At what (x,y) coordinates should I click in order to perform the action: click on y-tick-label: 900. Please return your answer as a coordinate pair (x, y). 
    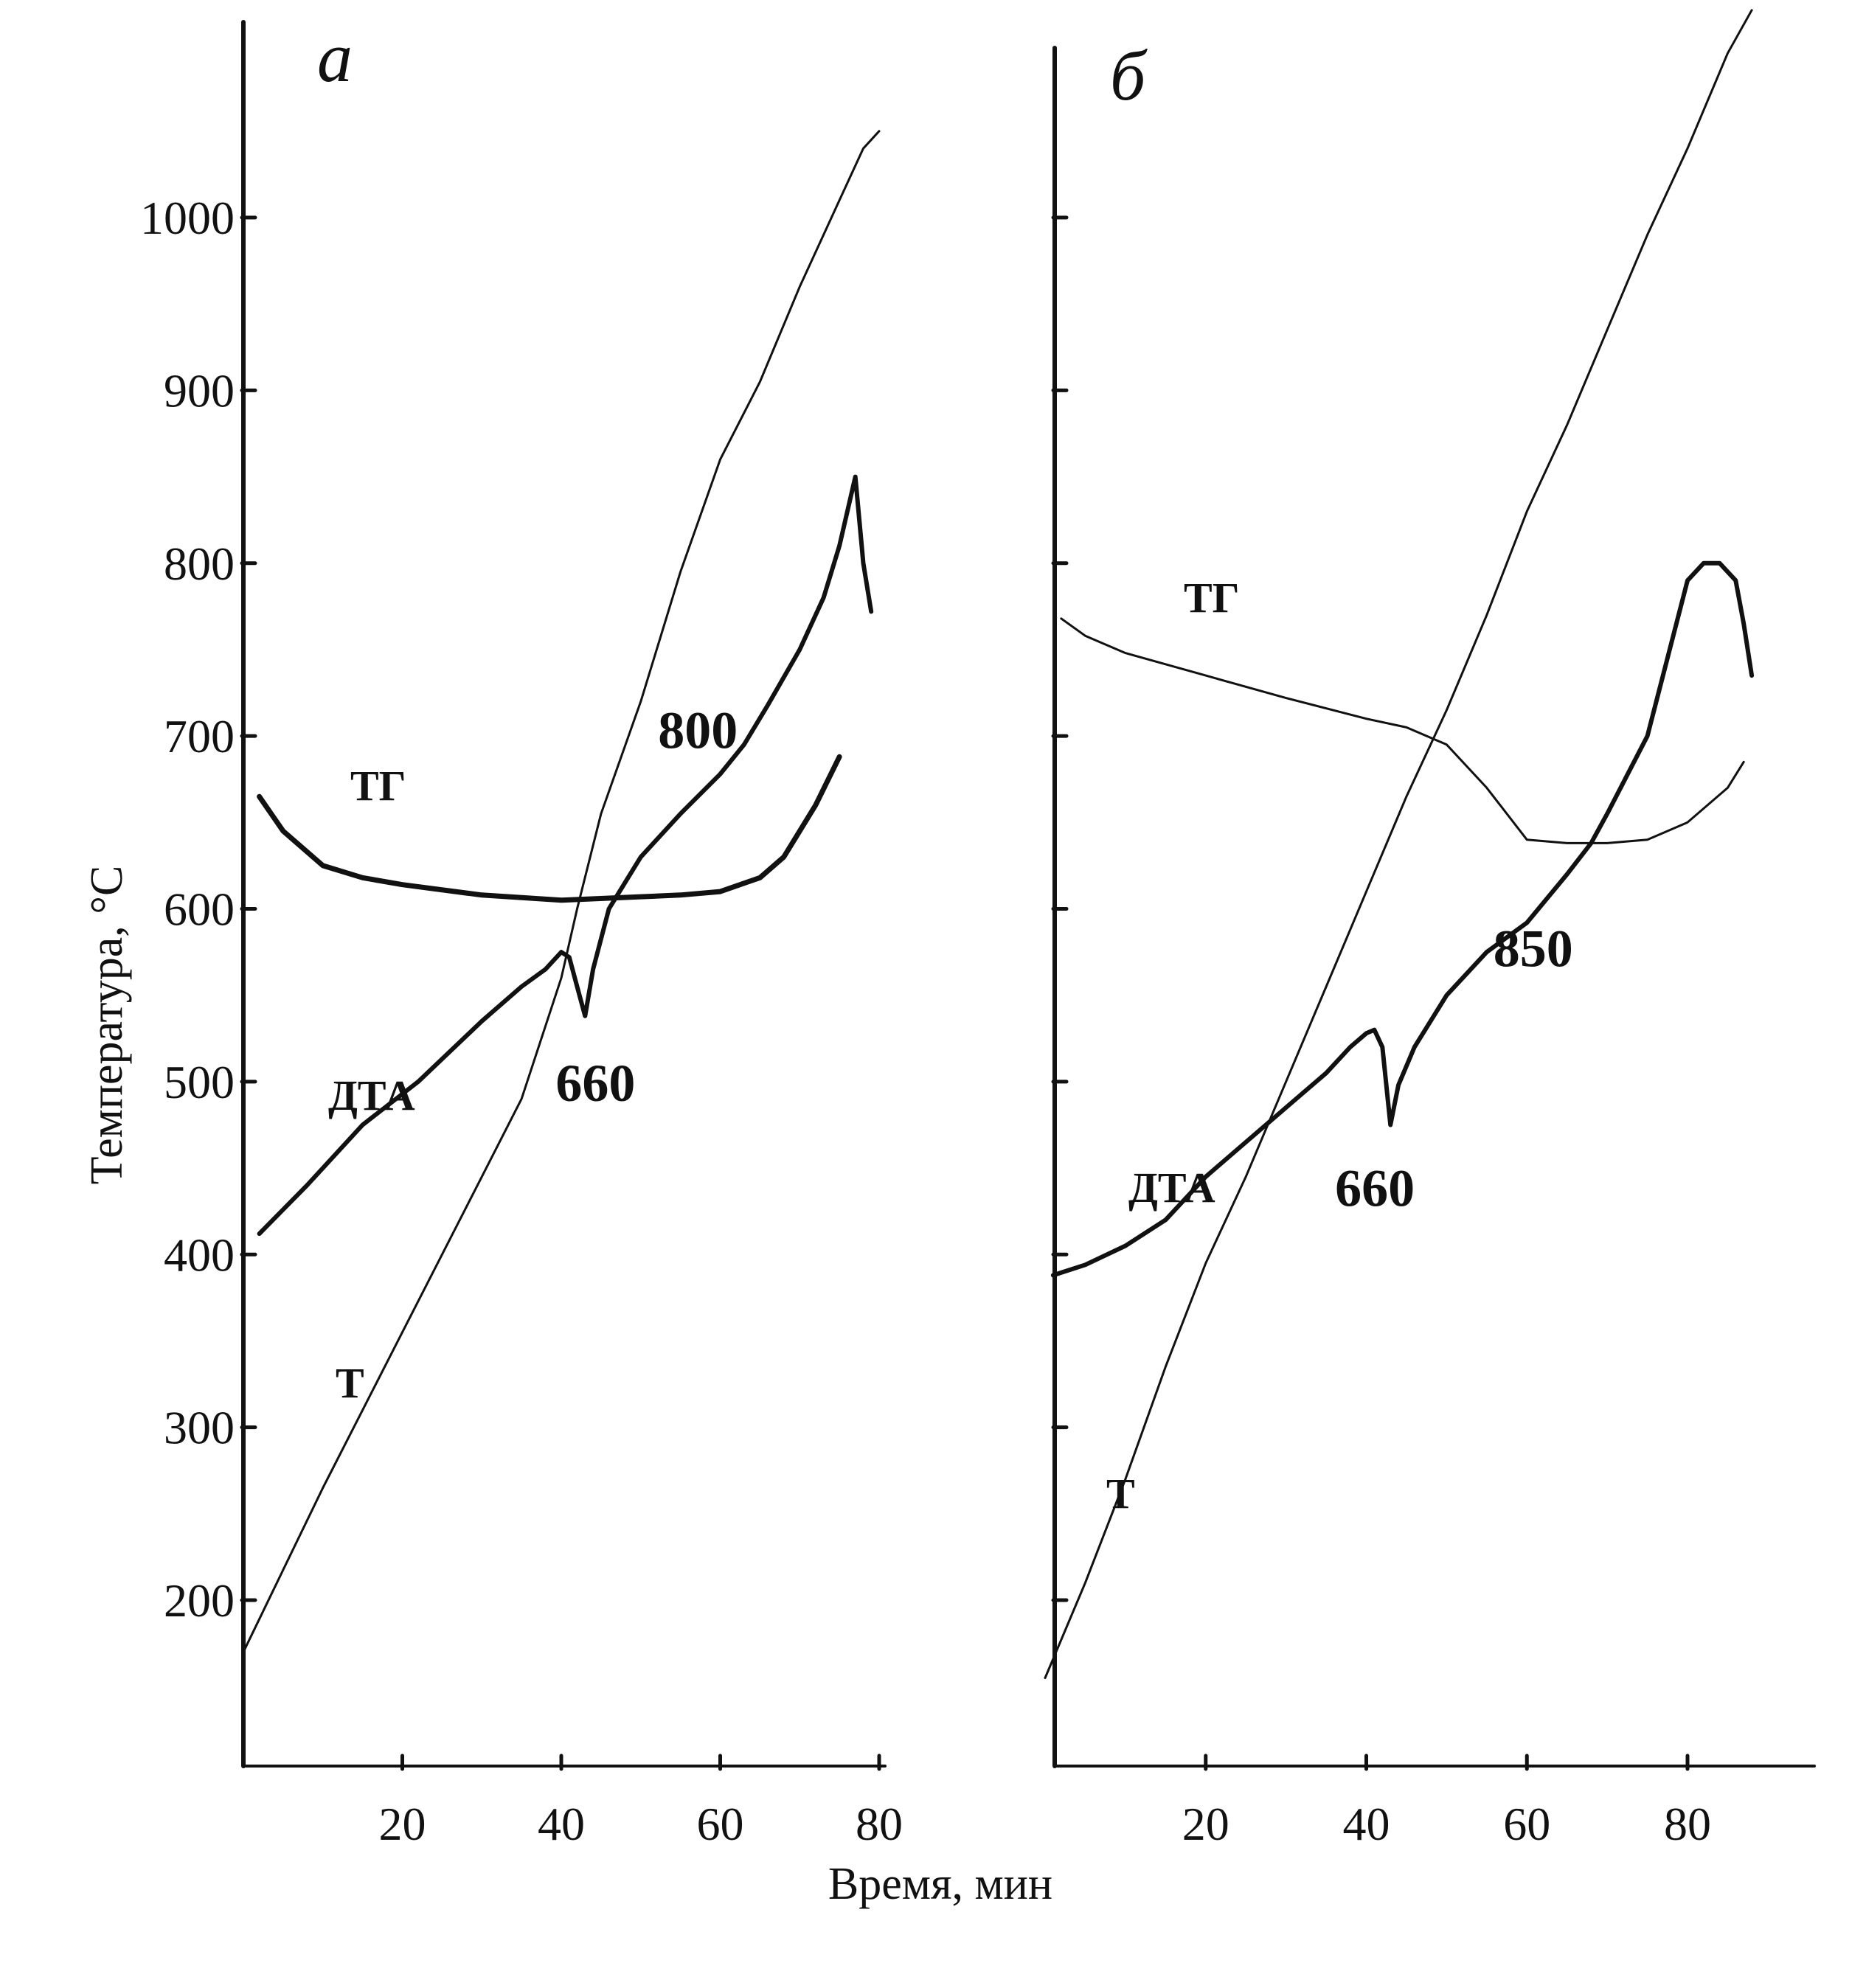
    Looking at the image, I should click on (199, 390).